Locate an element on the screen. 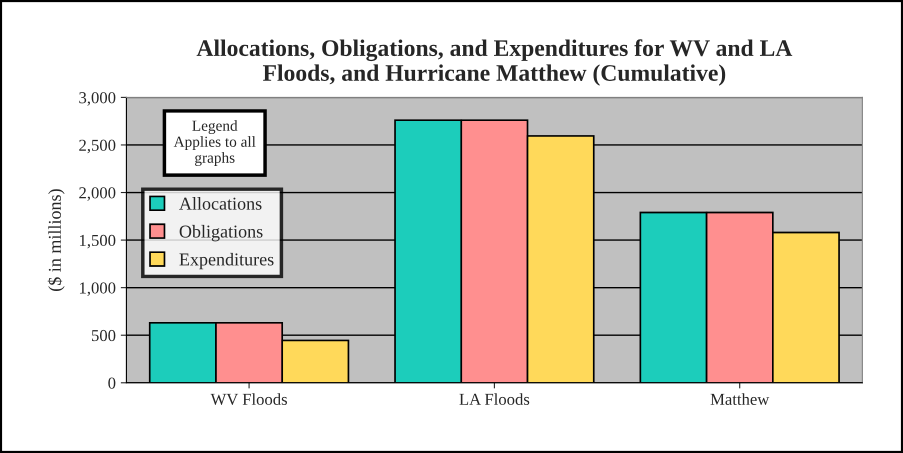 The image size is (903, 453). x-tick-label: WV Floods is located at coordinates (248, 399).